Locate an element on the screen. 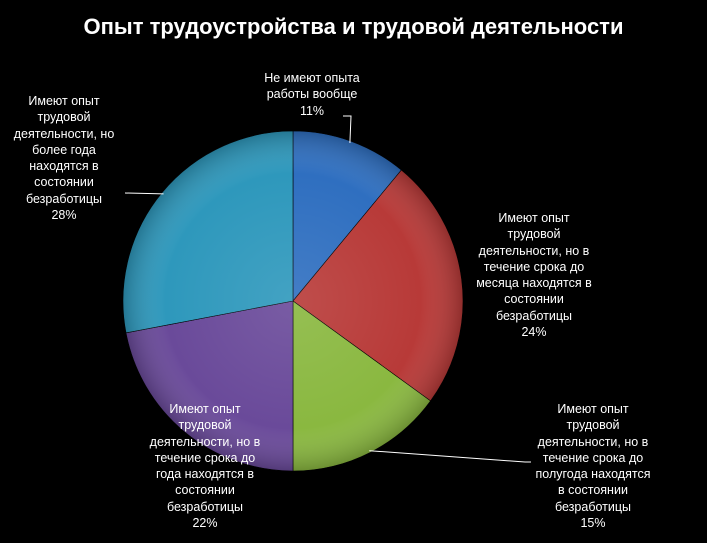  value-label: 24% is located at coordinates (534, 332).